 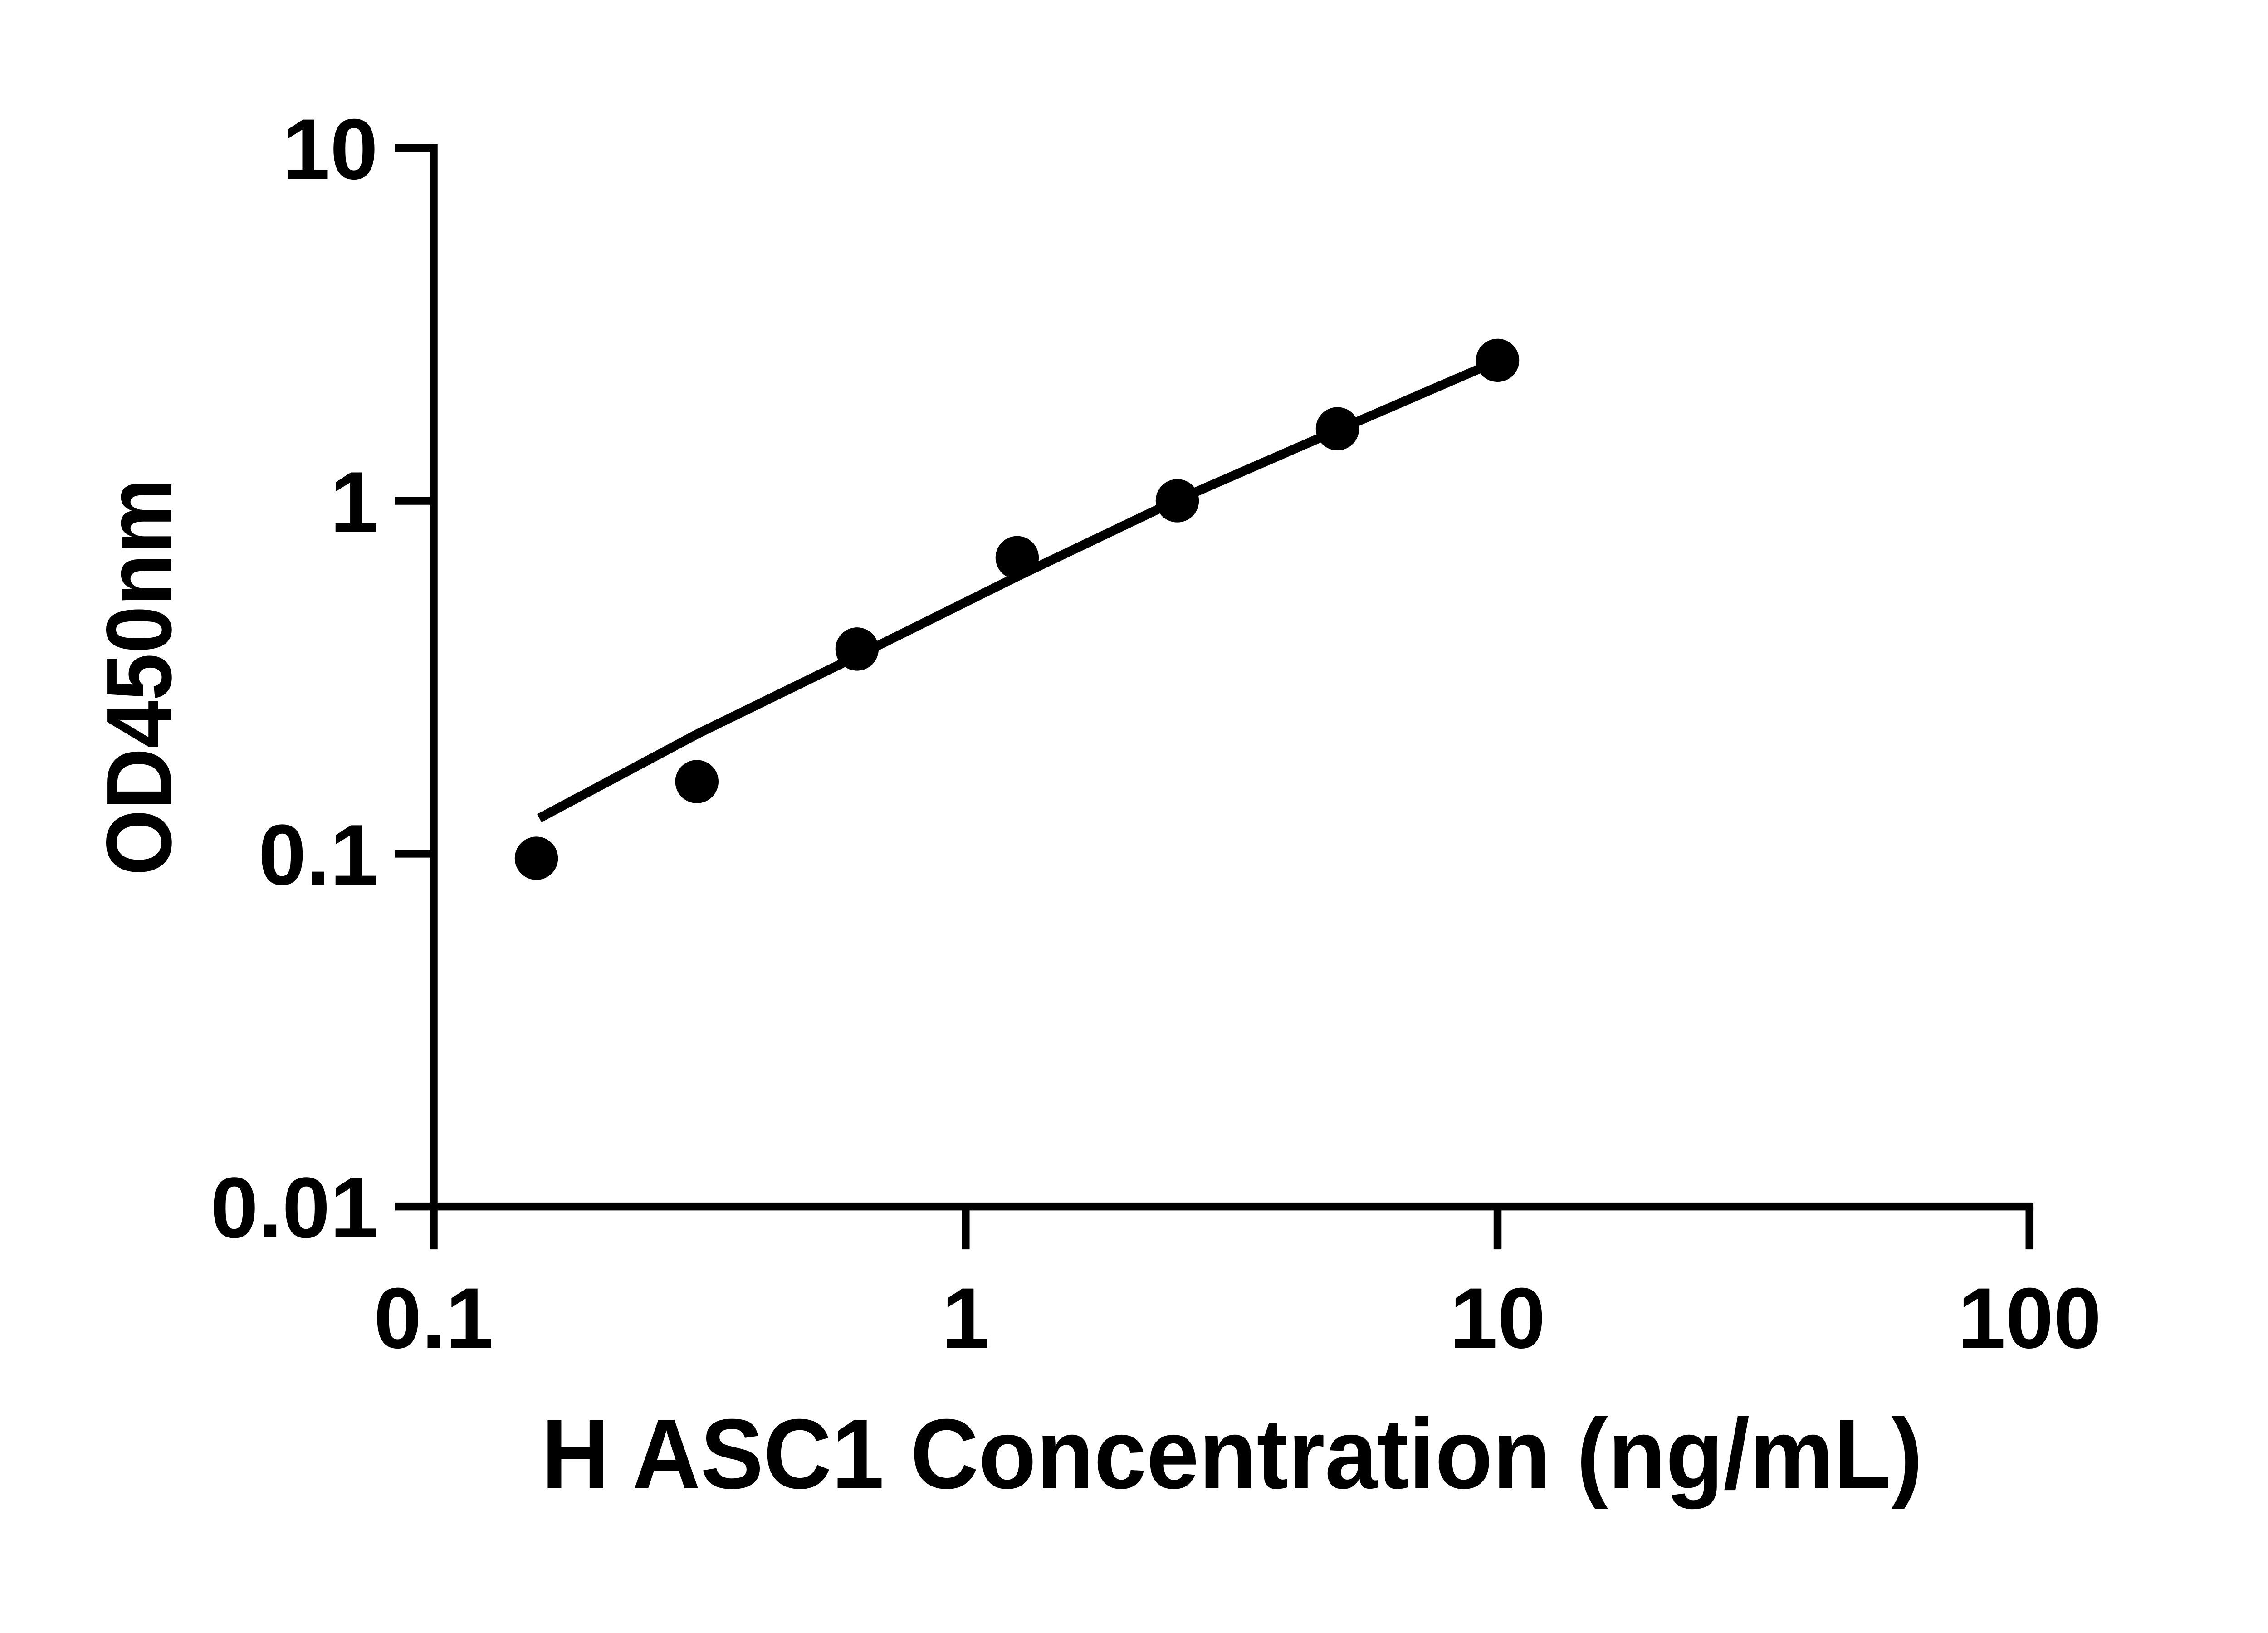 I want to click on x-tick-label: 10, so click(x=1498, y=1318).